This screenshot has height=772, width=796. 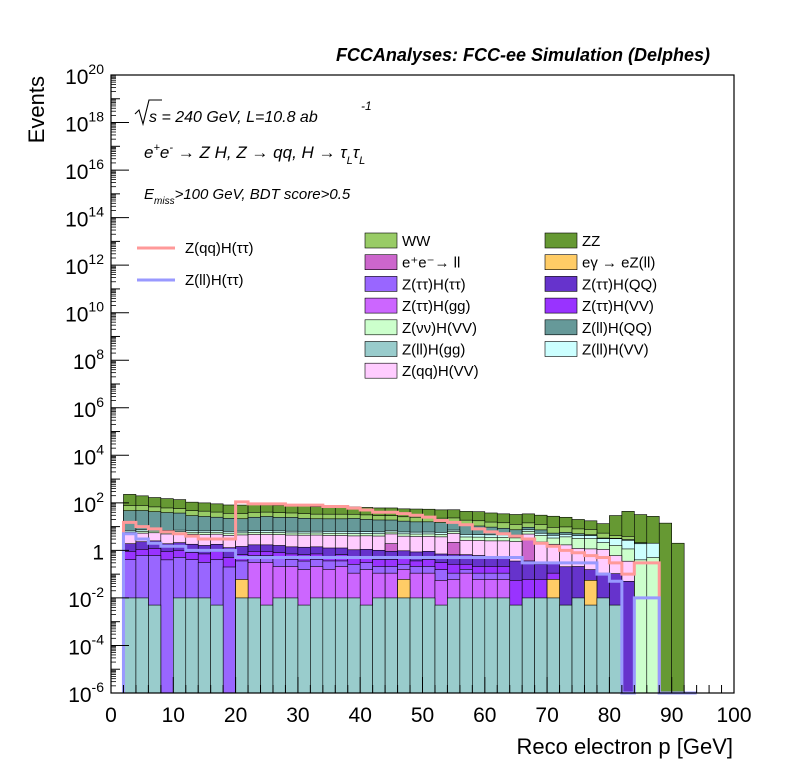 I want to click on x-tick-label: 70, so click(x=546, y=715).